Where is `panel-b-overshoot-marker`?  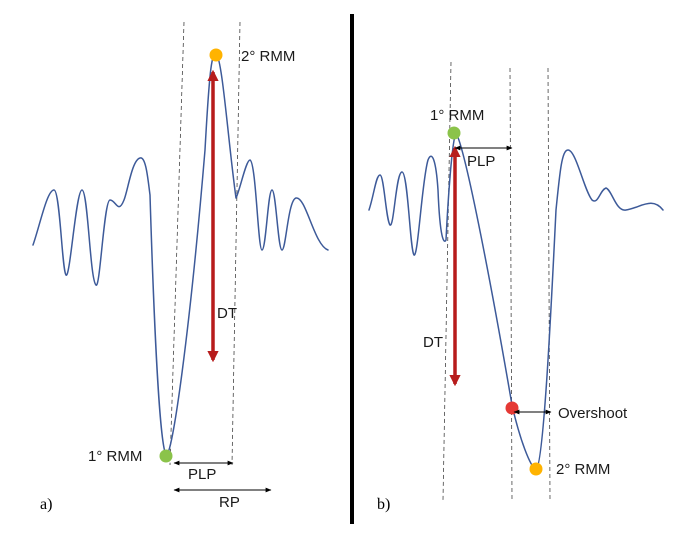 panel-b-overshoot-marker is located at coordinates (512, 408).